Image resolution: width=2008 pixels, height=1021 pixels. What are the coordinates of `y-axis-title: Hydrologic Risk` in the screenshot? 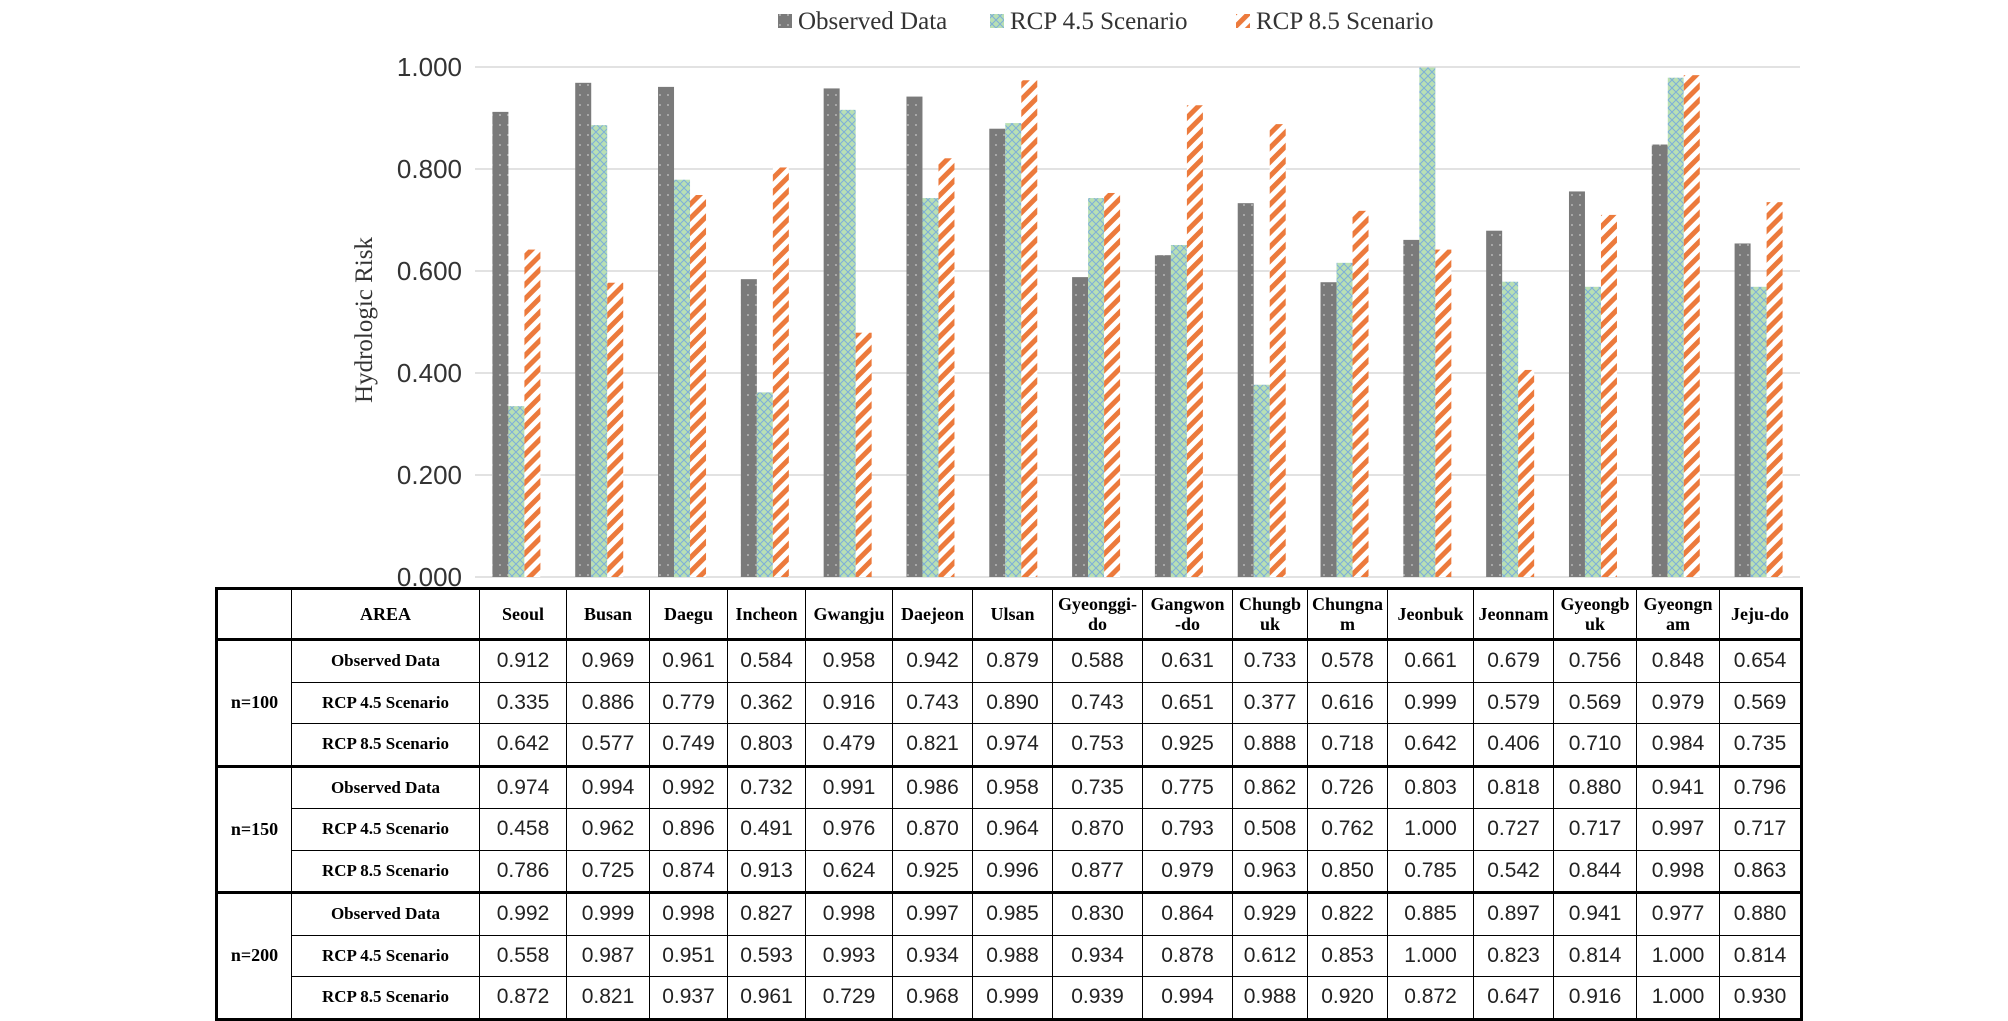 It's located at (364, 320).